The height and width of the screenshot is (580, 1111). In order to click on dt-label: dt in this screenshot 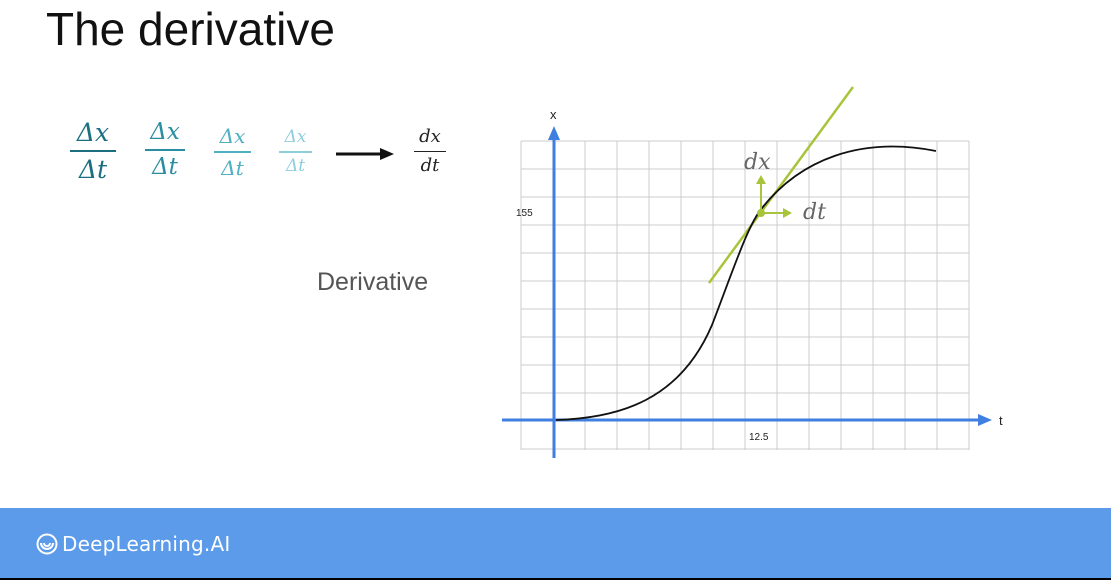, I will do `click(814, 212)`.